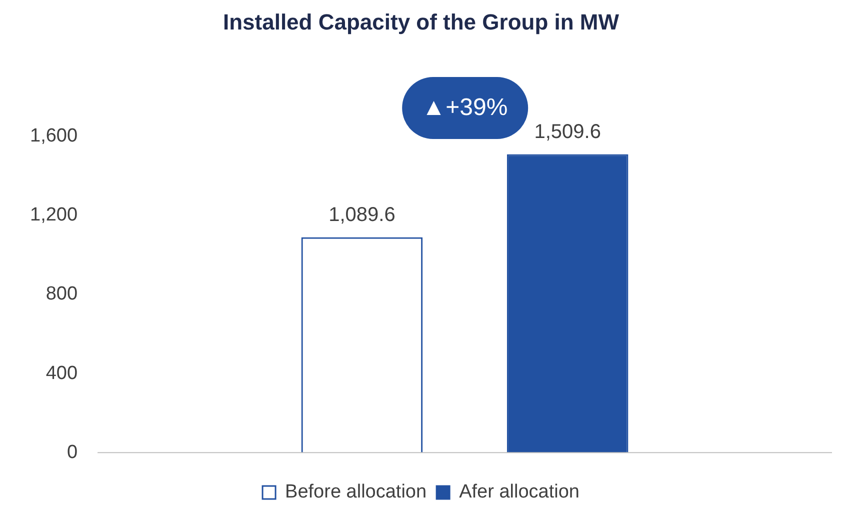 This screenshot has width=847, height=512. What do you see at coordinates (356, 492) in the screenshot?
I see `legend-label: Before allocation` at bounding box center [356, 492].